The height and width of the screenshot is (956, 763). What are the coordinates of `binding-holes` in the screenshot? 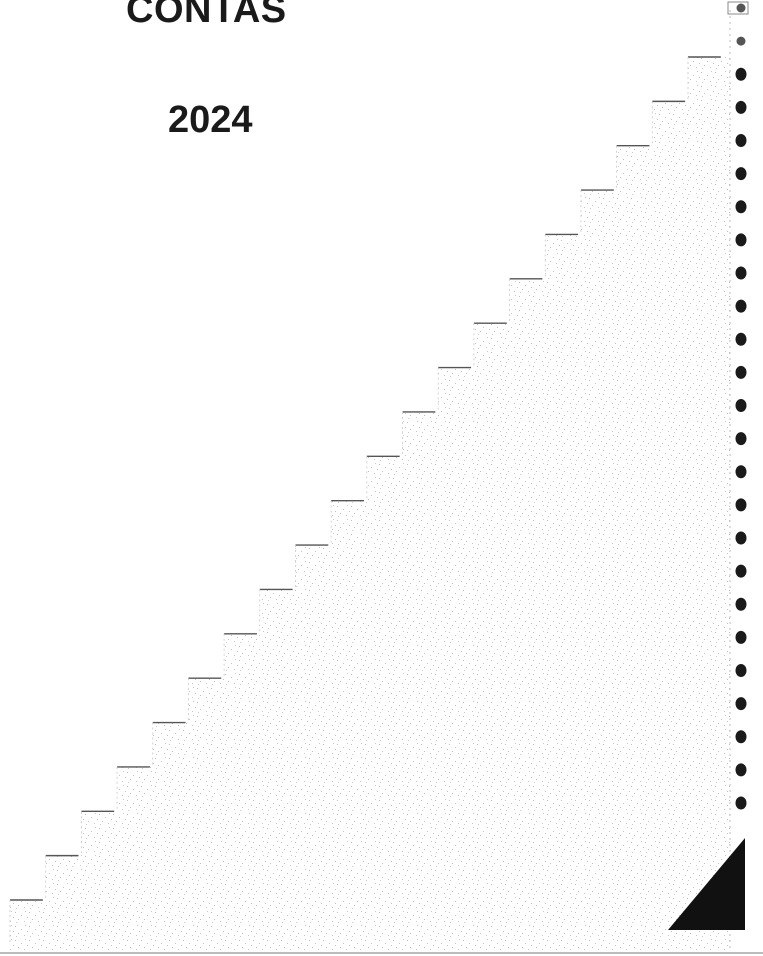 It's located at (741, 406).